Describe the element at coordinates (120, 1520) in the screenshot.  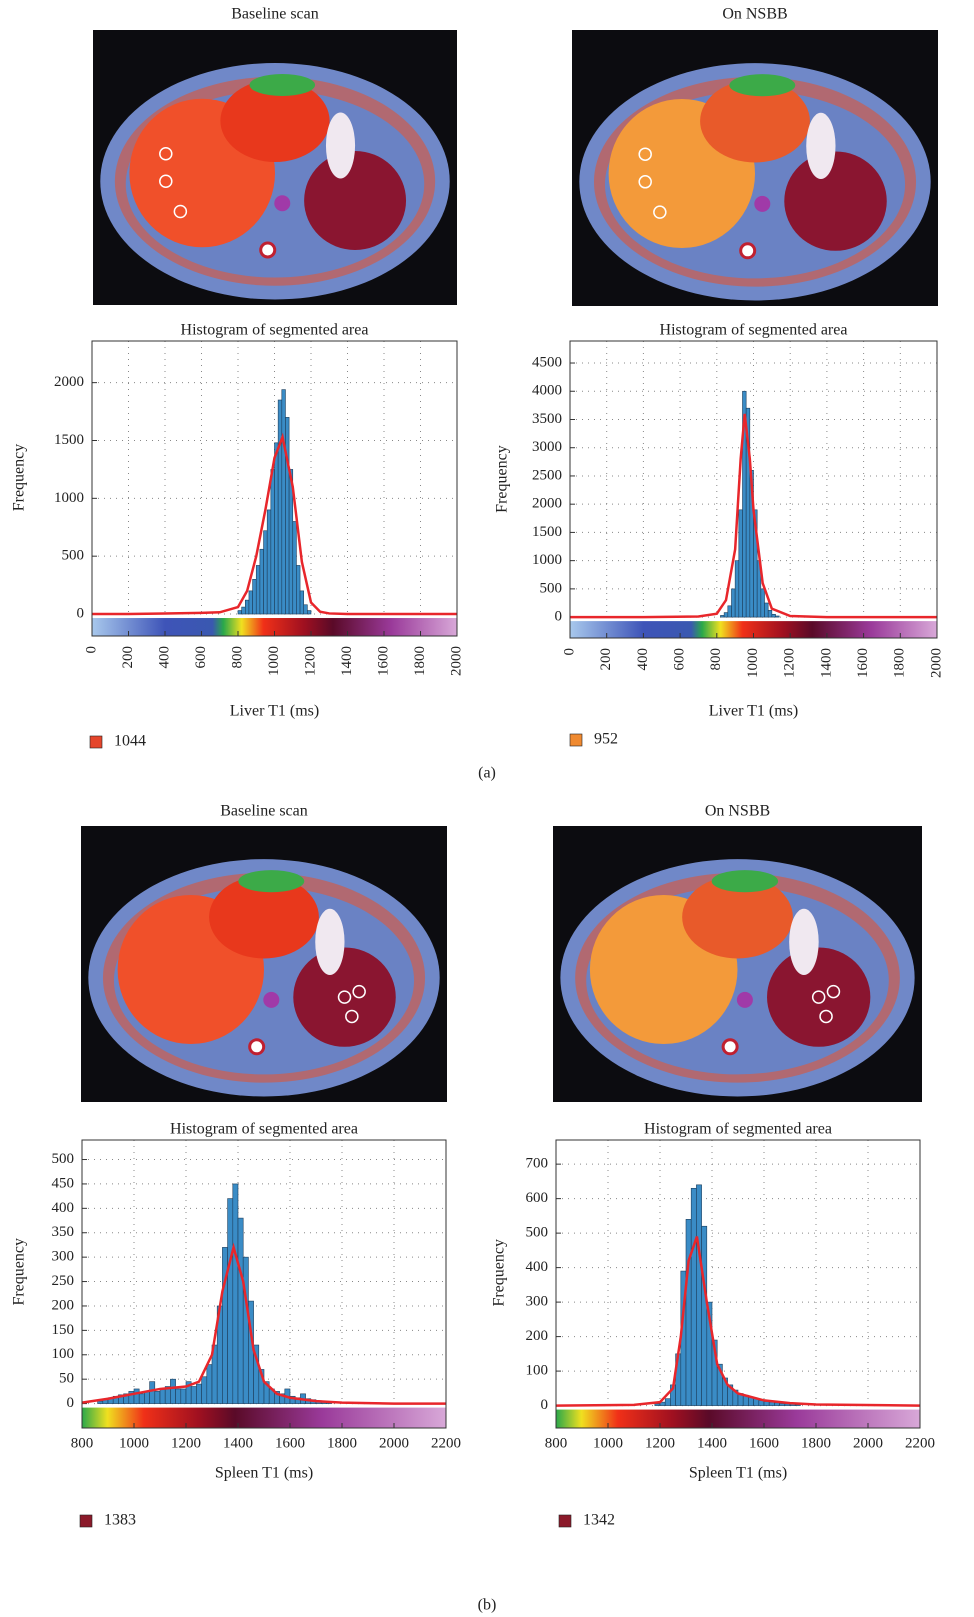
I see `legend-label: 1383` at that location.